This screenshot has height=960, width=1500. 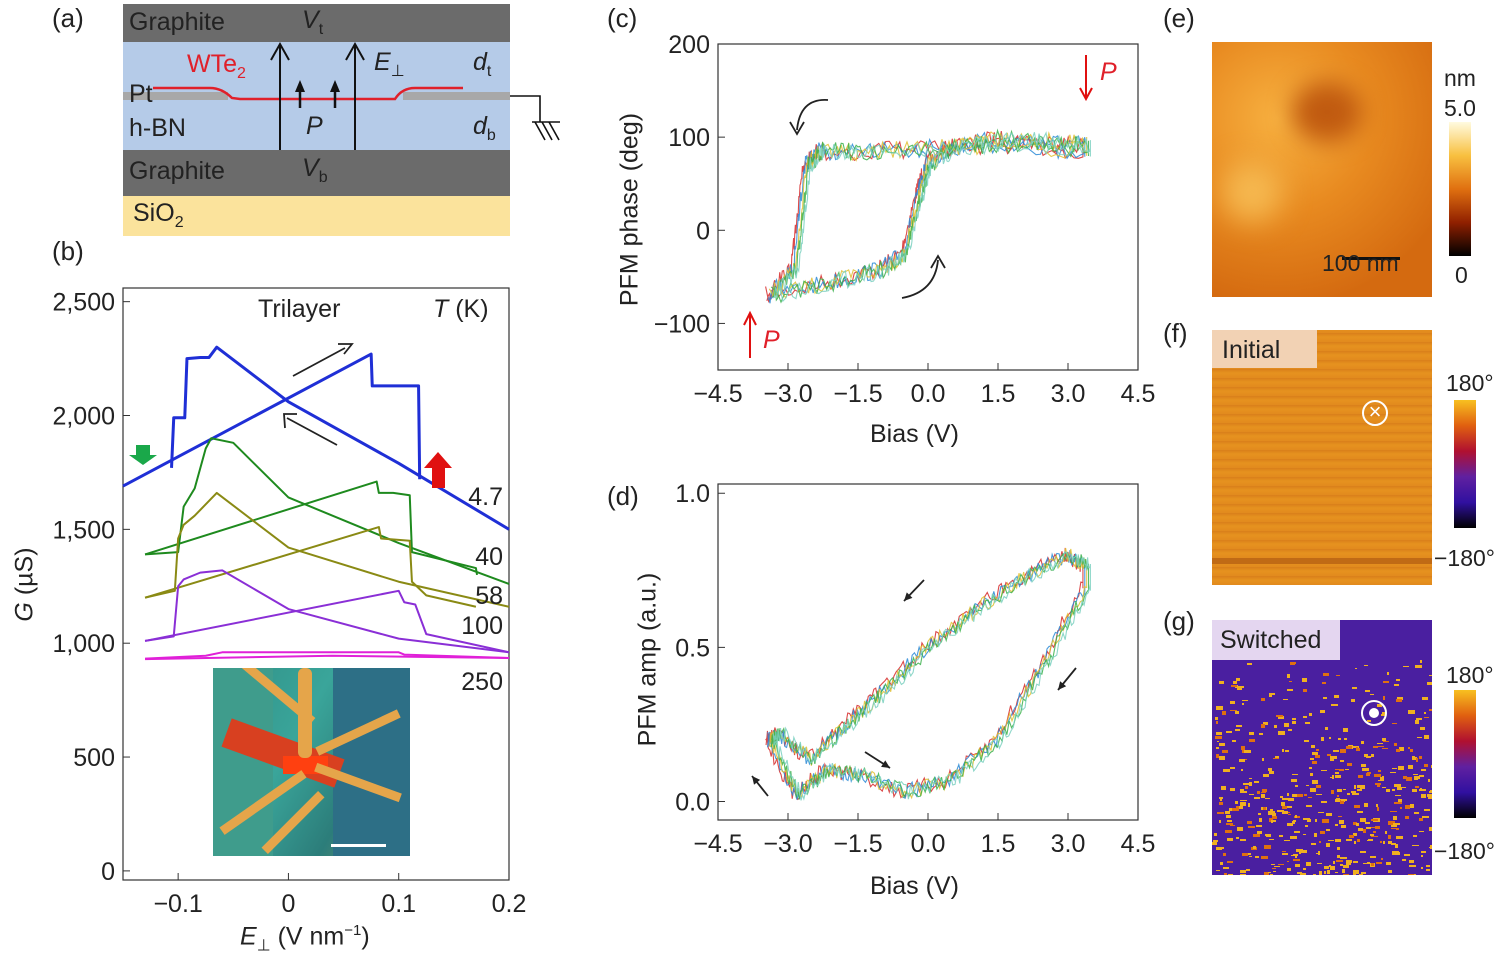 What do you see at coordinates (382, 62) in the screenshot?
I see `e-field-label: E` at bounding box center [382, 62].